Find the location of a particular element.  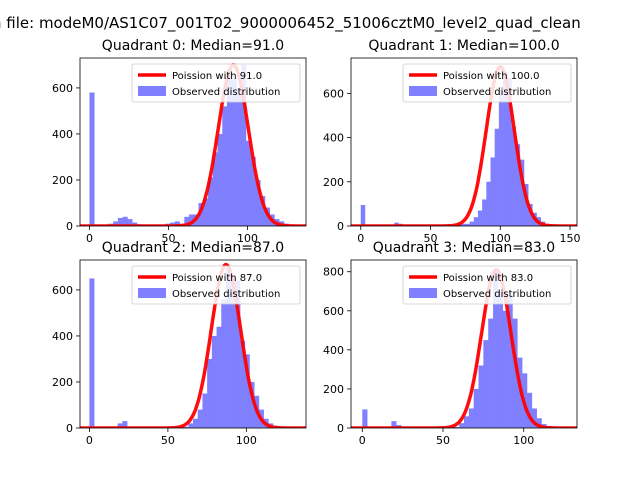

legend: Poission with 87.0 Observed distribution is located at coordinates (216, 285).